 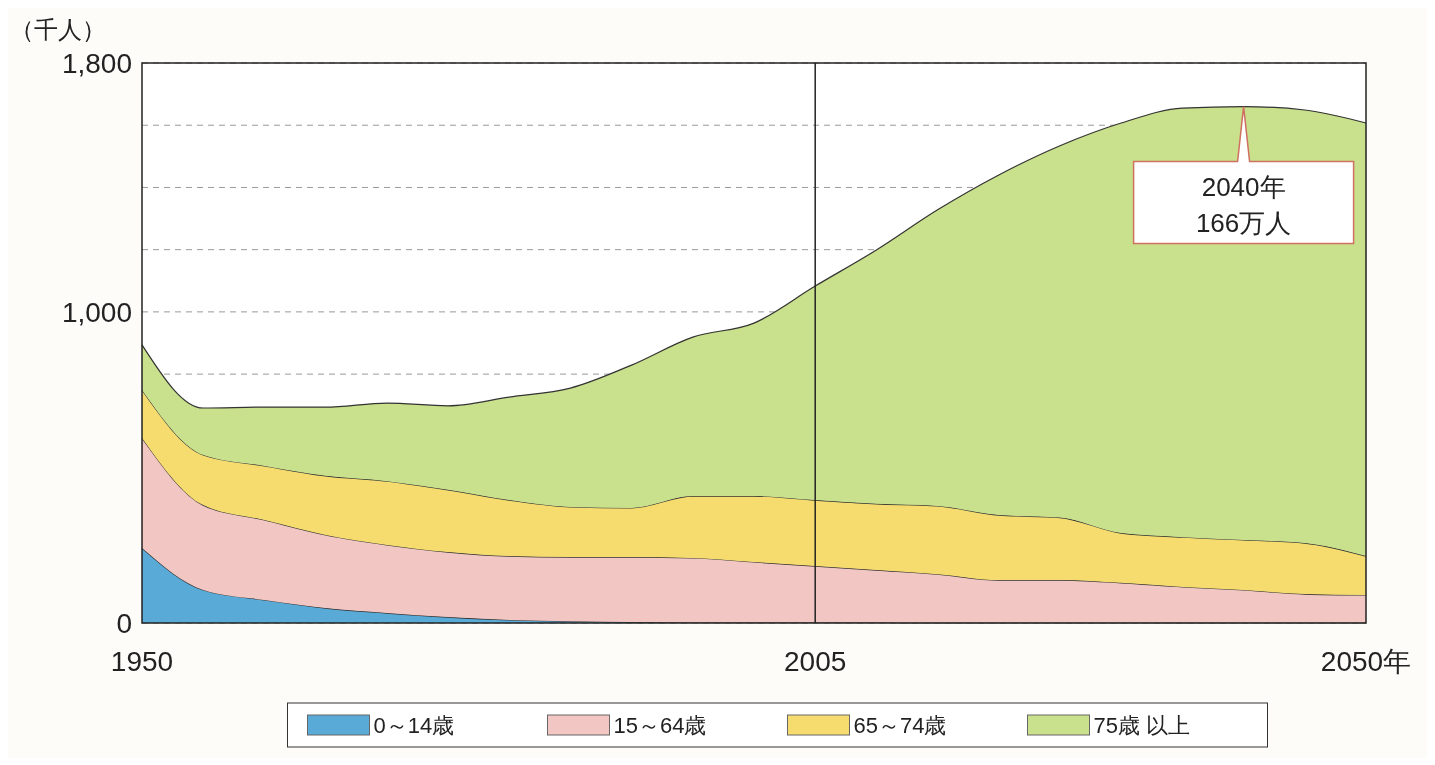 I want to click on x-tick-label: 2050年, so click(x=1366, y=661).